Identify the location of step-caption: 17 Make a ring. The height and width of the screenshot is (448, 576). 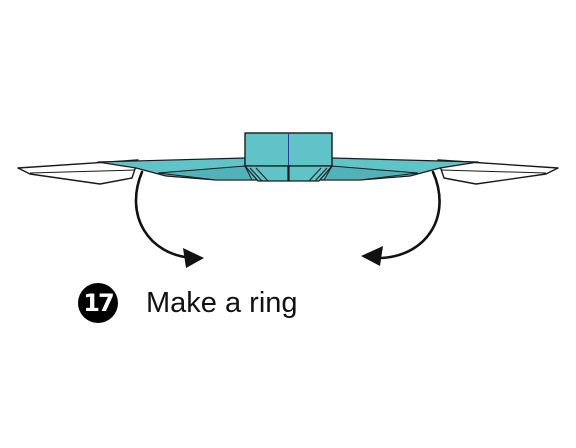
(188, 303).